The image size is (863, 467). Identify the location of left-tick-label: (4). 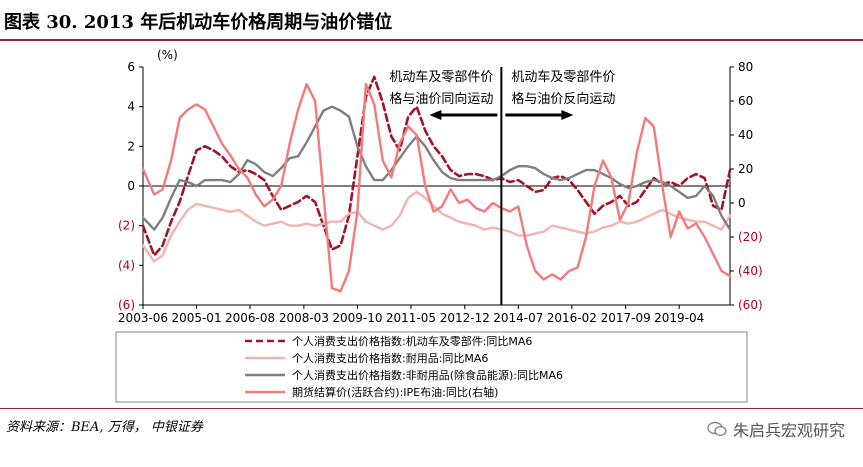
(126, 265).